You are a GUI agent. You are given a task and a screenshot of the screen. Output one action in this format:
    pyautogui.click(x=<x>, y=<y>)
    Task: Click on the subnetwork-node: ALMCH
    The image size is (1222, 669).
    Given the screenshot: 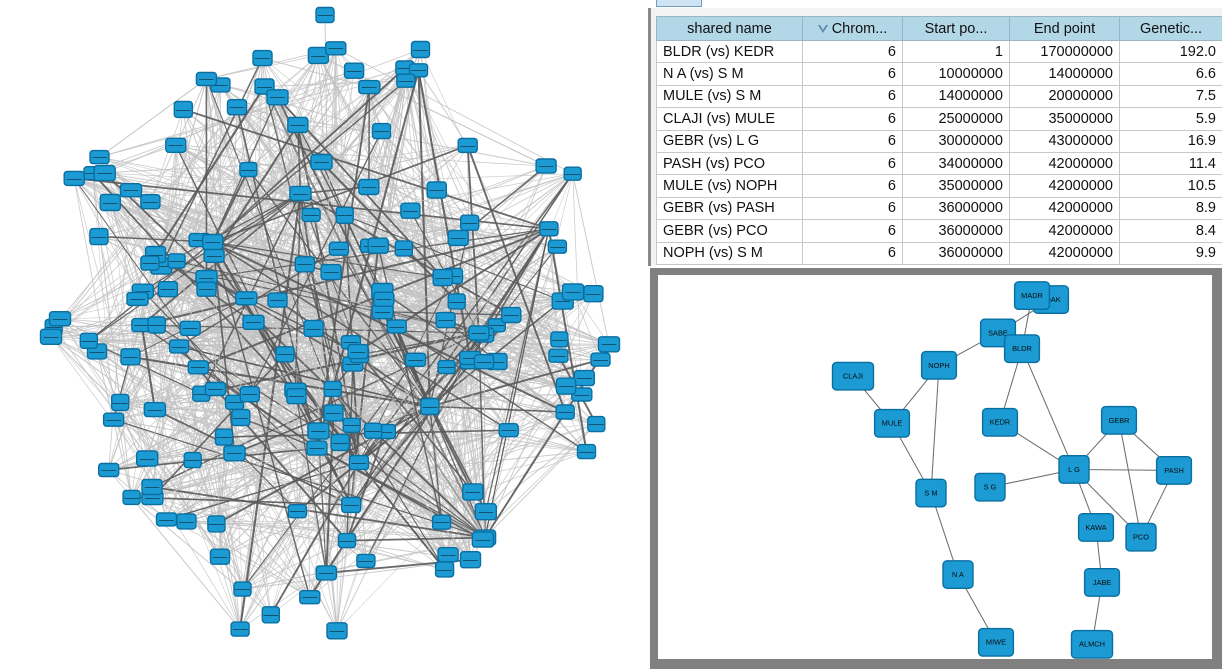 What is the action you would take?
    pyautogui.click(x=1092, y=644)
    